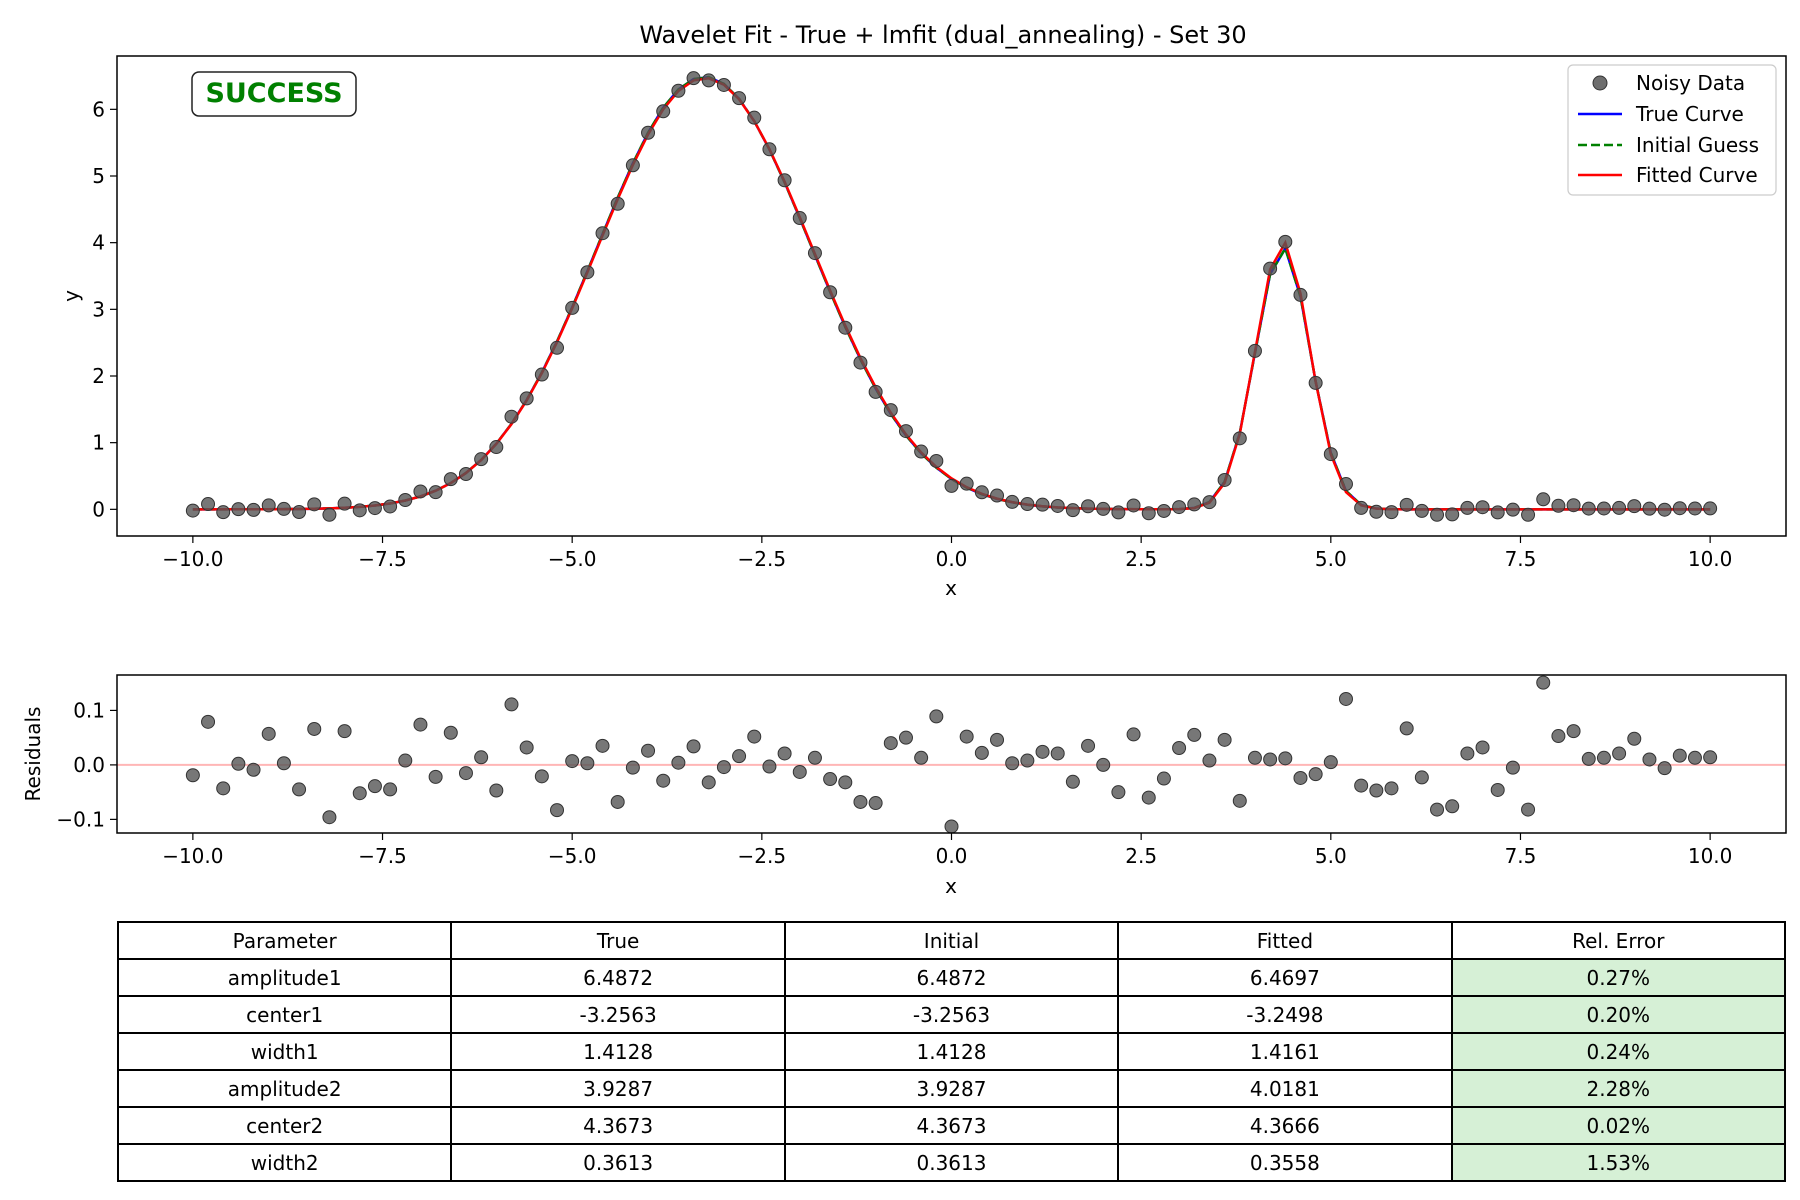 This screenshot has width=1800, height=1200. Describe the element at coordinates (1618, 977) in the screenshot. I see `rel-error-cell: 0.27%` at that location.